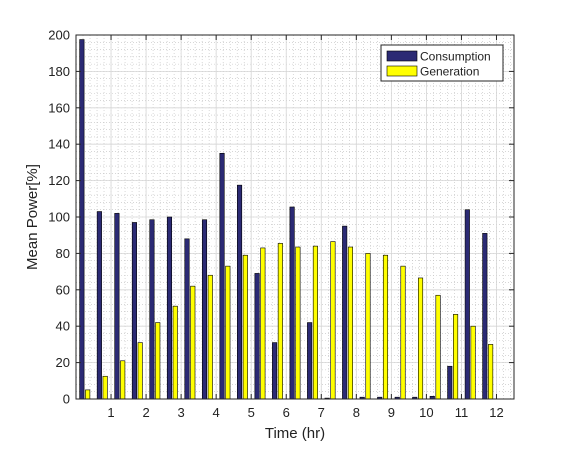  What do you see at coordinates (110, 412) in the screenshot?
I see `x-tick-label: 1` at bounding box center [110, 412].